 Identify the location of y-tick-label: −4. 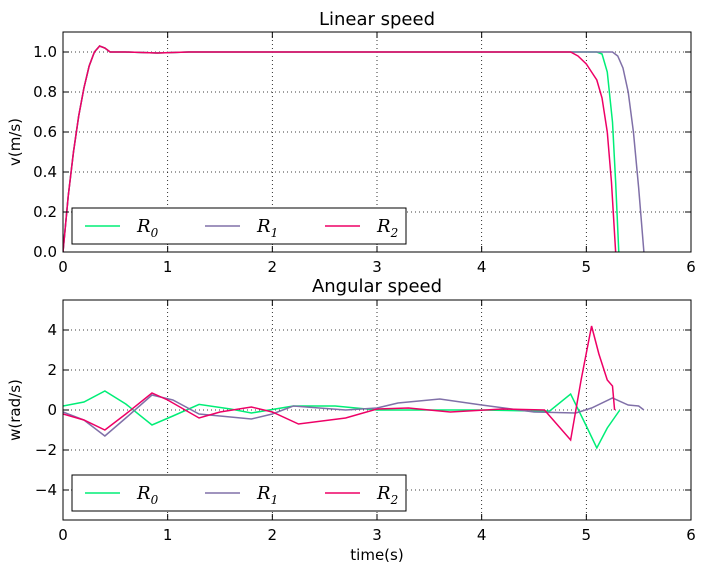
(46, 490).